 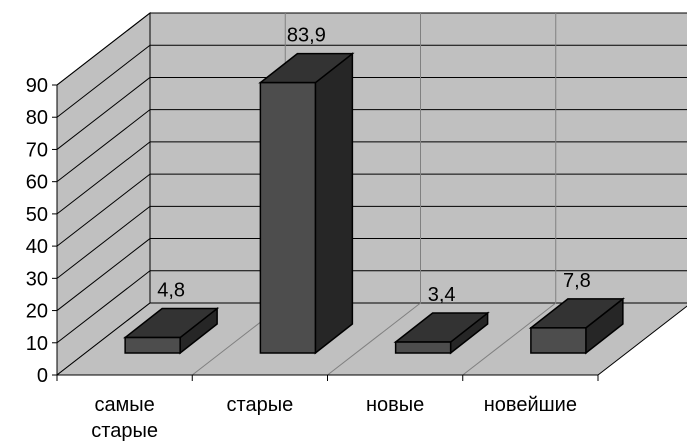 I want to click on y-tick-label: 20, so click(x=37, y=312).